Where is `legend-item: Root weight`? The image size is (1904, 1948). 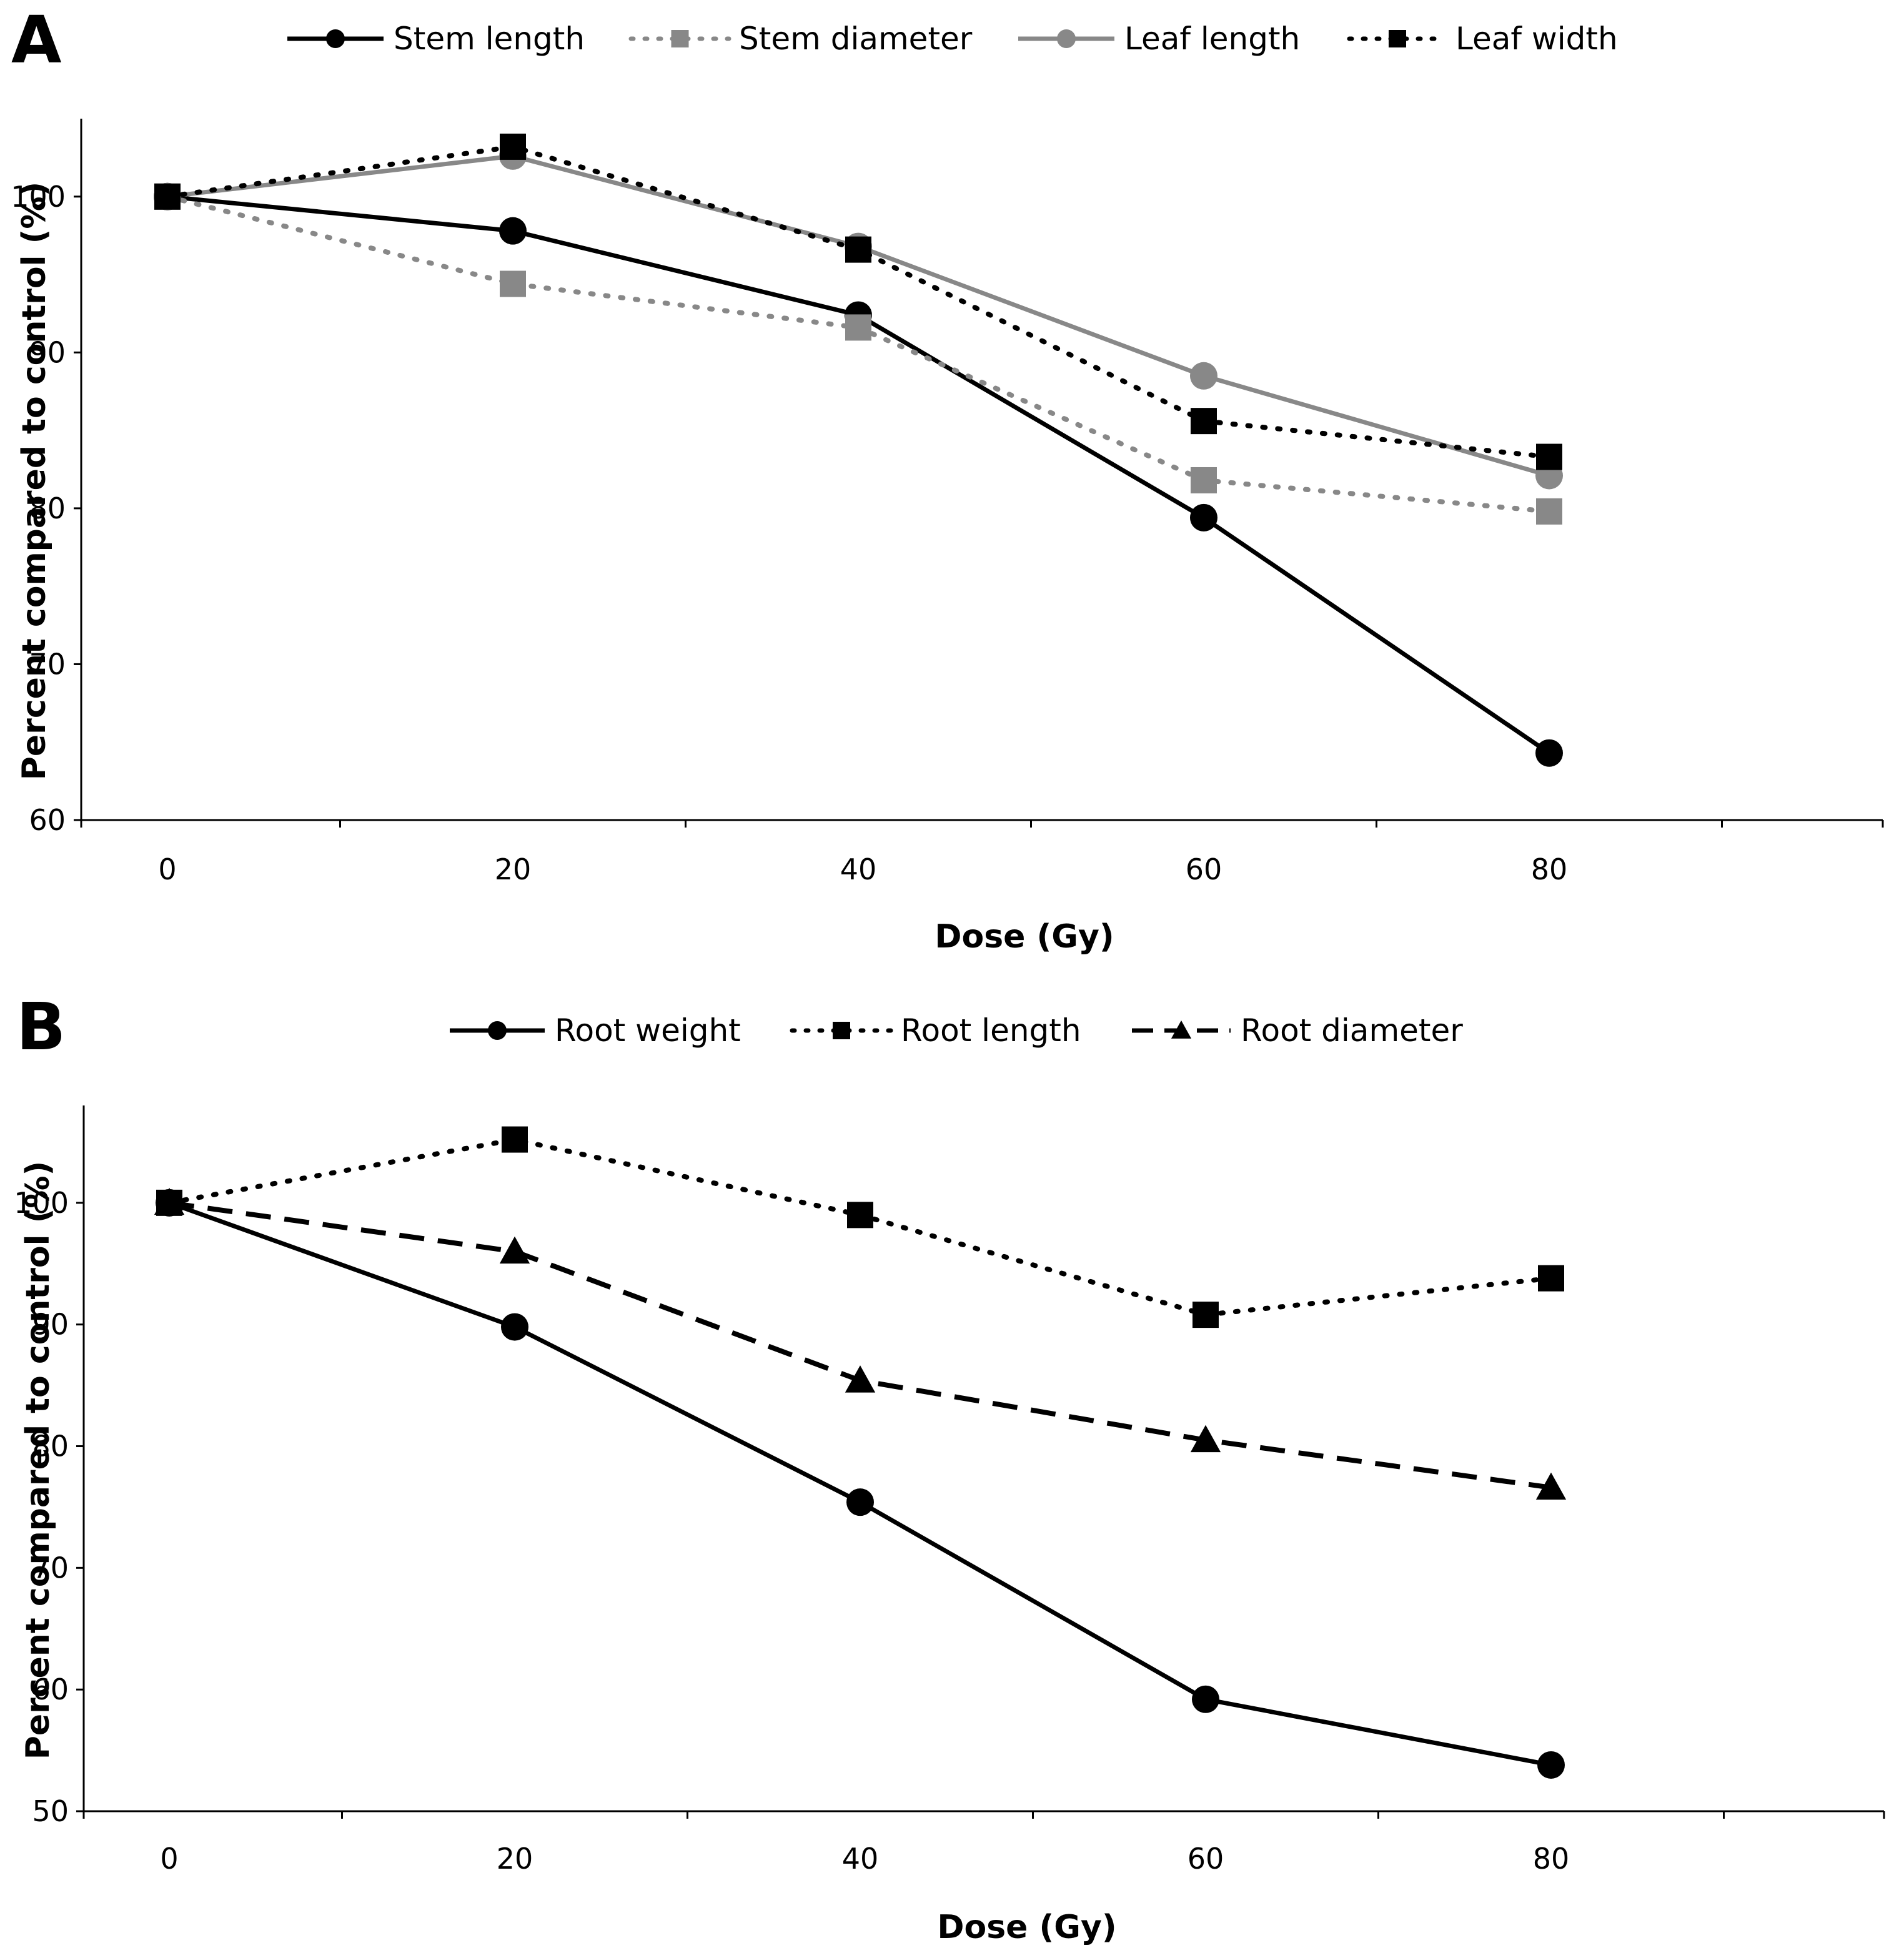
legend-item: Root weight is located at coordinates (595, 1030).